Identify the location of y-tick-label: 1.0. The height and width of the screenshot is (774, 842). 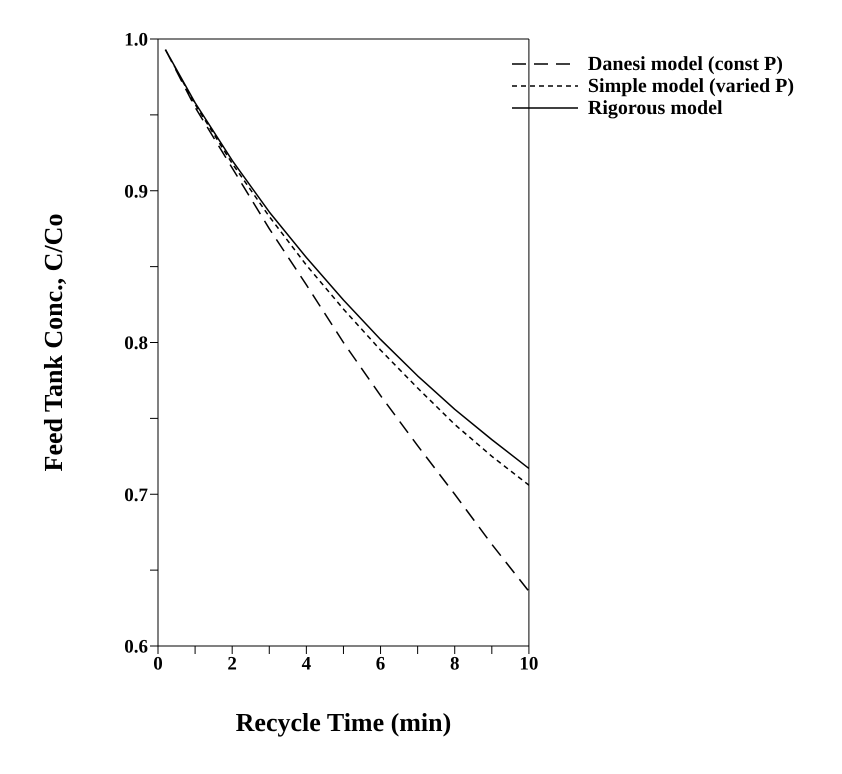
(136, 40).